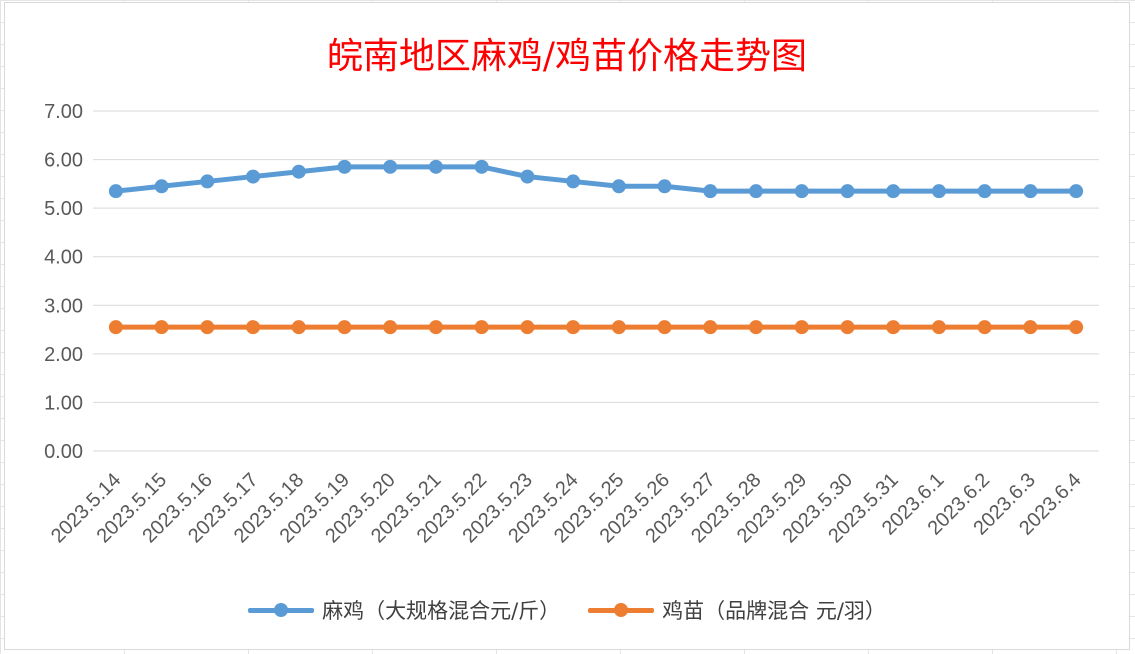 This screenshot has height=654, width=1135. I want to click on legend-label-jimiao: 鸡苗（品牌混合 元/羽）, so click(774, 611).